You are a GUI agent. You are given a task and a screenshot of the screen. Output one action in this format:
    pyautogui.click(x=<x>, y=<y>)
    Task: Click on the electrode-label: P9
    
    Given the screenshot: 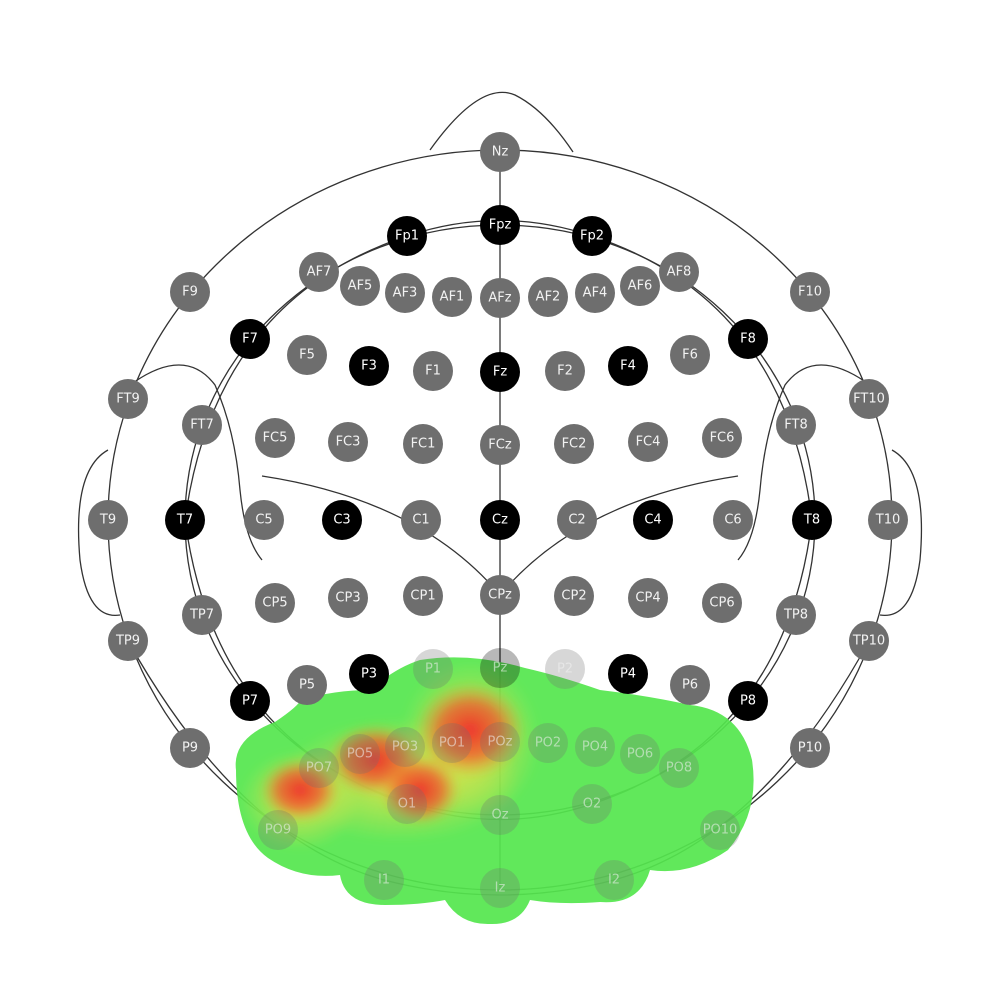 What is the action you would take?
    pyautogui.click(x=190, y=748)
    